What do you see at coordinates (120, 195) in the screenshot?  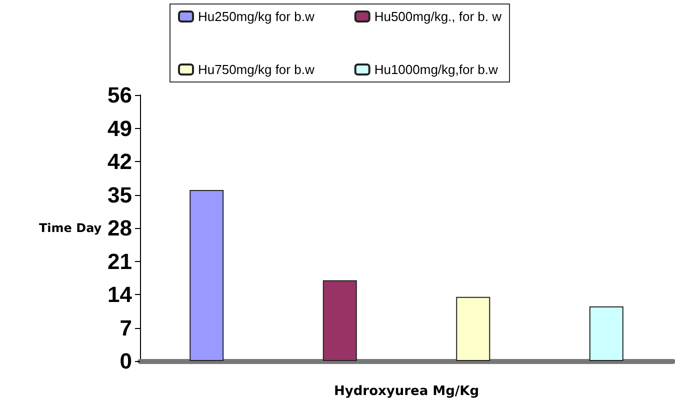 I see `y-tick-label: 35` at bounding box center [120, 195].